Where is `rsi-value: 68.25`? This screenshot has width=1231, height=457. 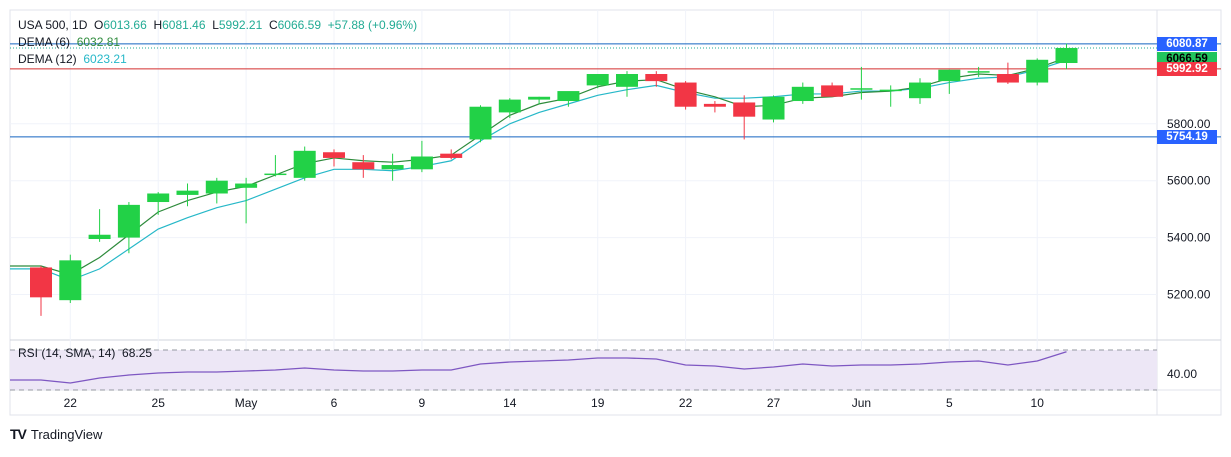 rsi-value: 68.25 is located at coordinates (137, 353).